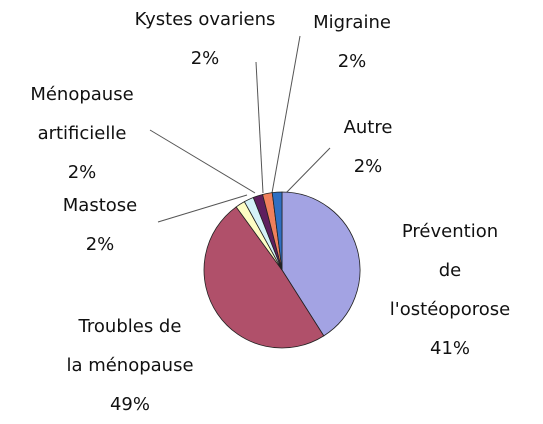 The height and width of the screenshot is (424, 543). What do you see at coordinates (205, 39) in the screenshot?
I see `slice-label: Kystes ovariens 2%` at bounding box center [205, 39].